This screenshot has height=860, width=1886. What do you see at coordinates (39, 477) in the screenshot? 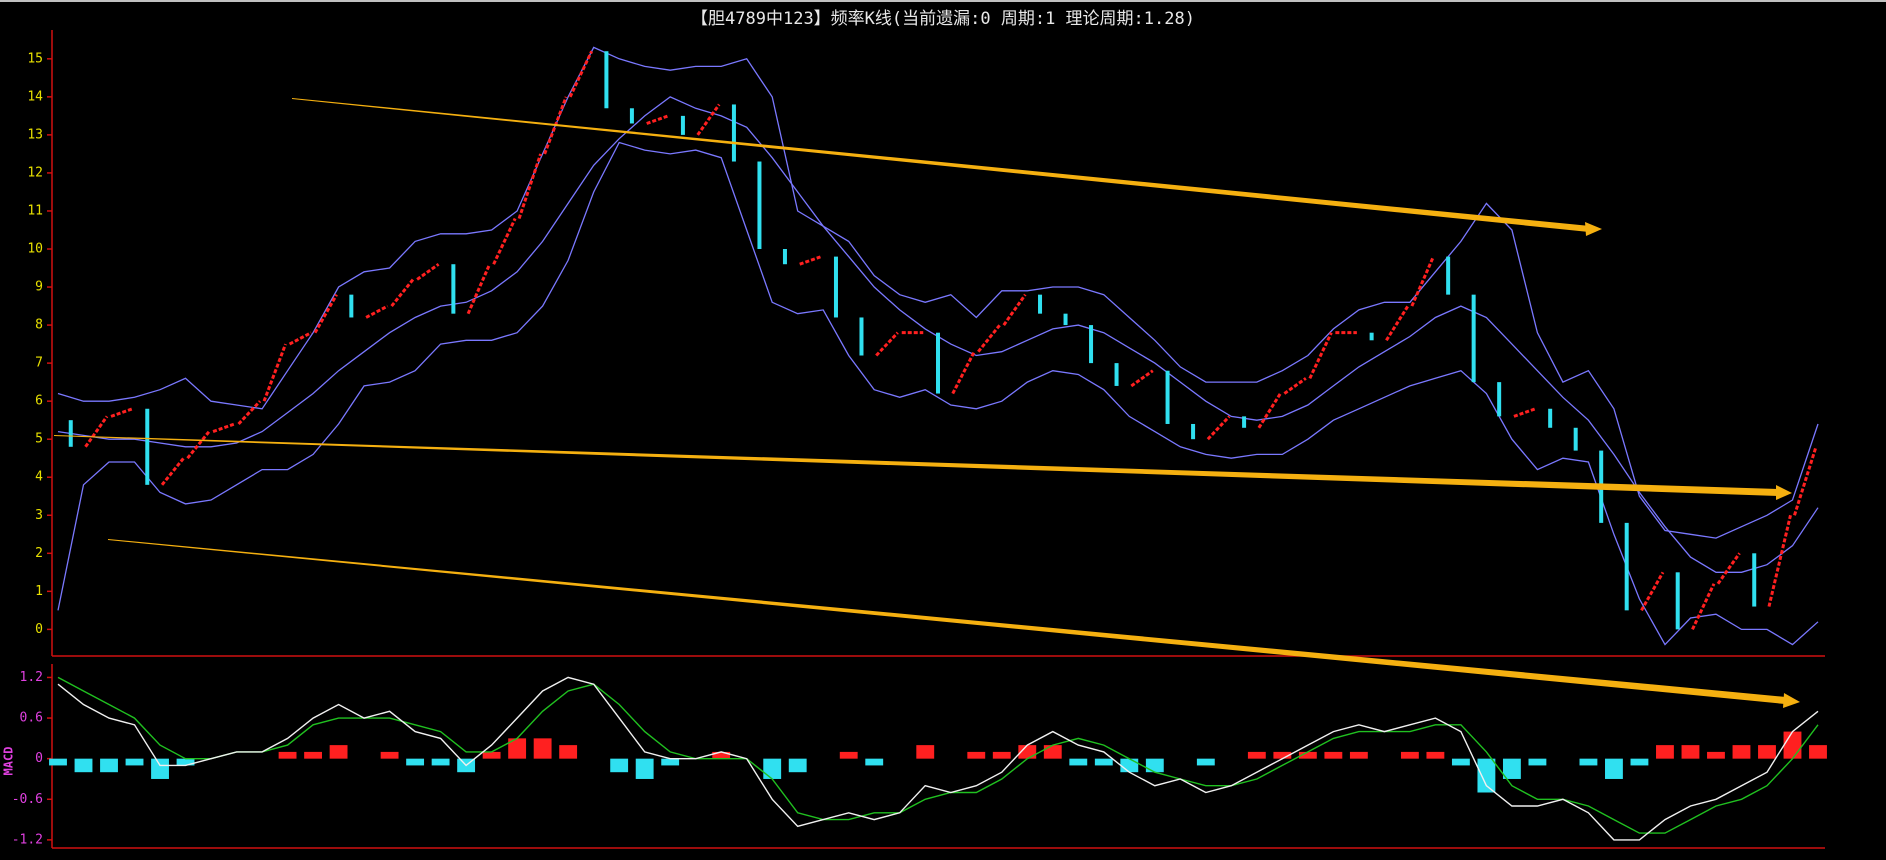
I see `y-tick-label: 4` at bounding box center [39, 477].